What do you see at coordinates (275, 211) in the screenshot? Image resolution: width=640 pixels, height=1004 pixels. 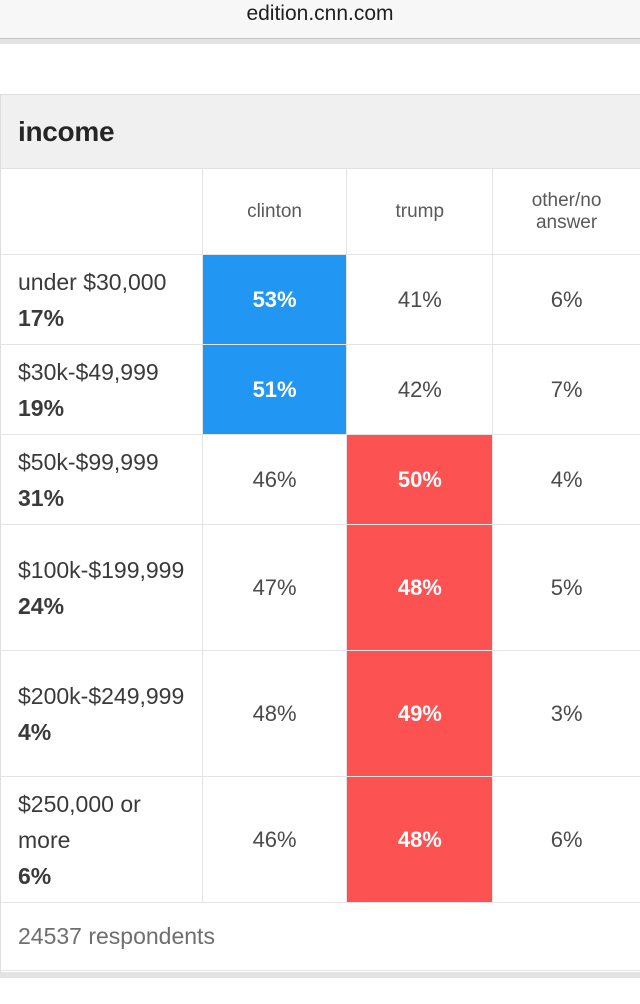 I see `column-header-clinton: clinton` at bounding box center [275, 211].